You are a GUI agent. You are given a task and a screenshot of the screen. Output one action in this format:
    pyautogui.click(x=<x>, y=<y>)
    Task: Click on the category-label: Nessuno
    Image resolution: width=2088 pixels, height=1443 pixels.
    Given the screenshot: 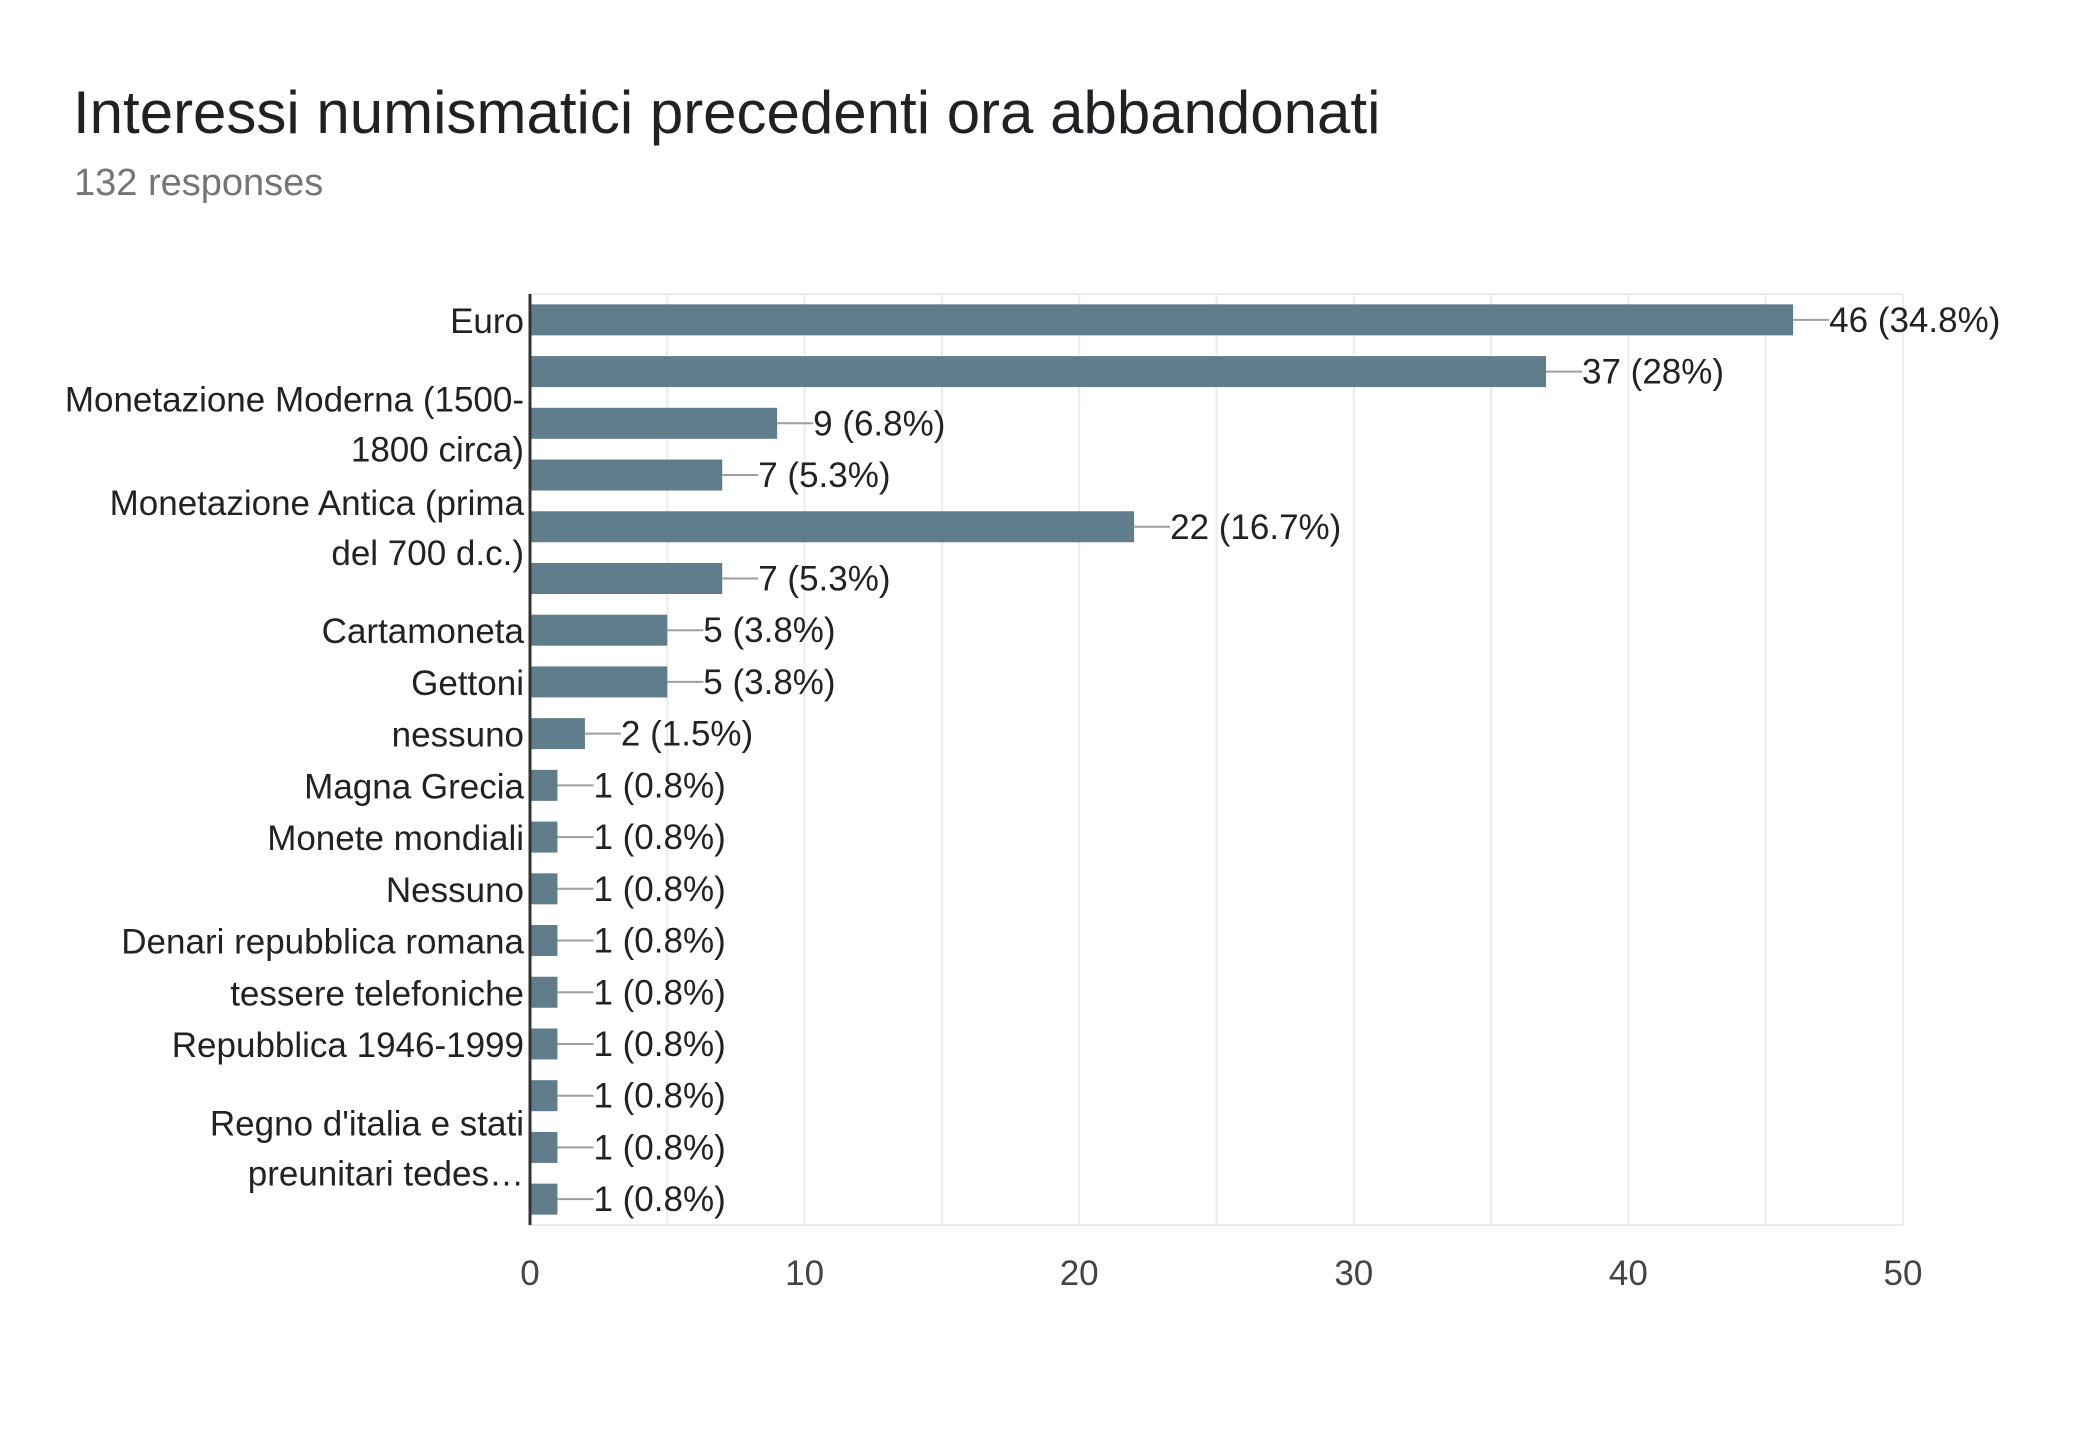 What is the action you would take?
    pyautogui.click(x=455, y=890)
    